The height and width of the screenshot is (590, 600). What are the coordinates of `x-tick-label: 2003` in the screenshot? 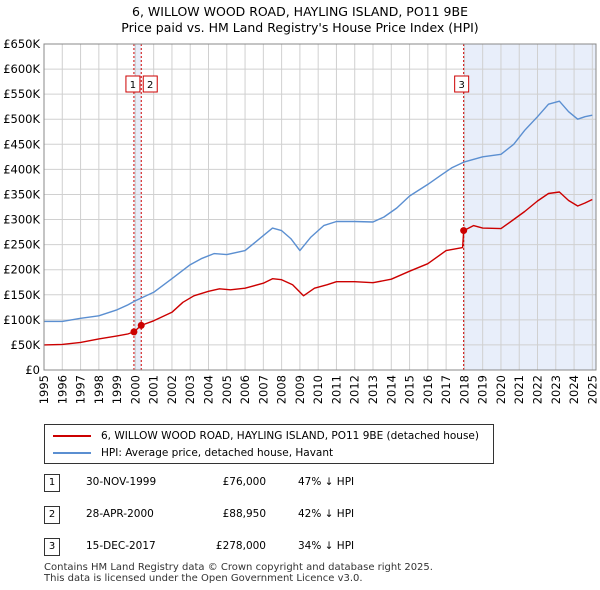 It's located at (190, 389).